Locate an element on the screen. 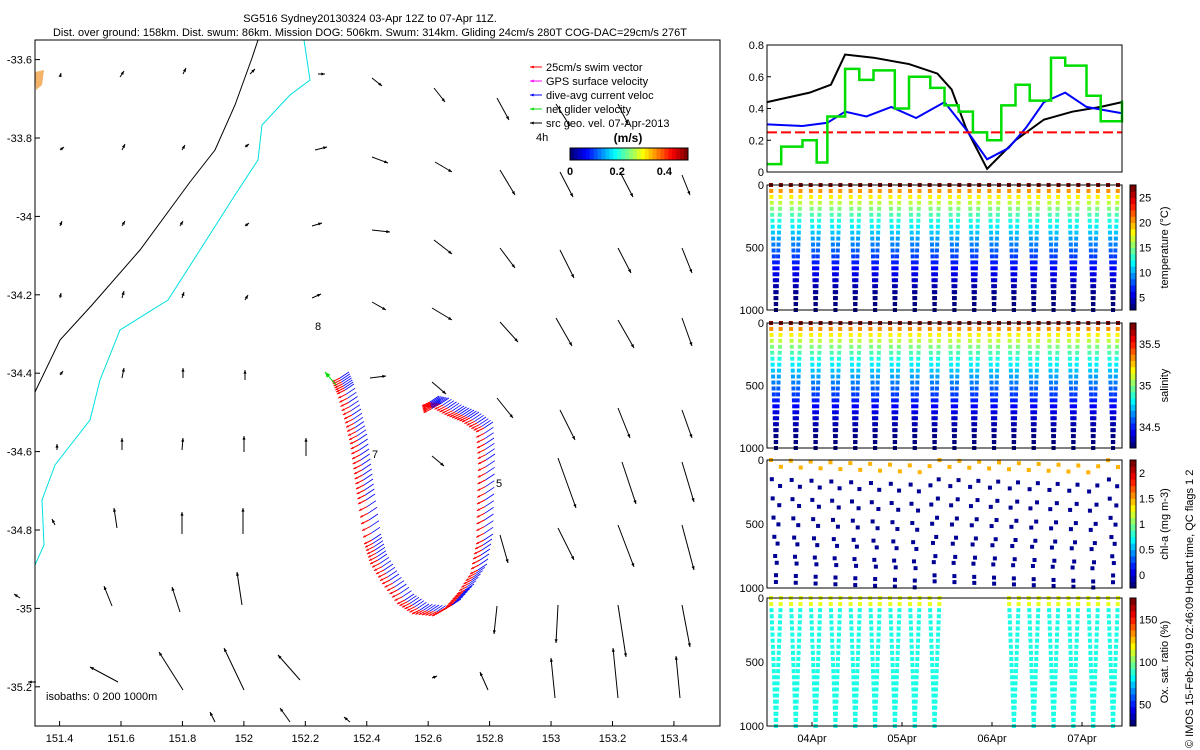 The height and width of the screenshot is (750, 1200). colorbar-cell is located at coordinates (592, 154).